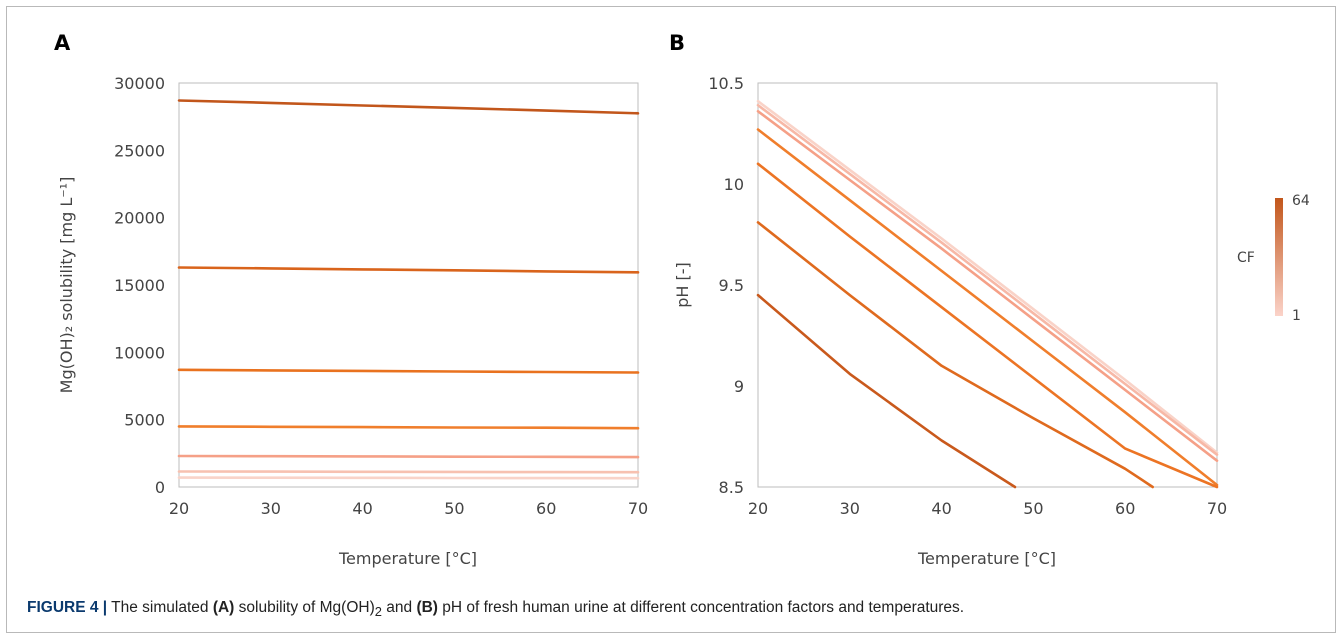 The image size is (1342, 639). What do you see at coordinates (66, 285) in the screenshot?
I see `panel-a-y-axis-label: Mg(OH)₂ solubility [mg L⁻¹]` at bounding box center [66, 285].